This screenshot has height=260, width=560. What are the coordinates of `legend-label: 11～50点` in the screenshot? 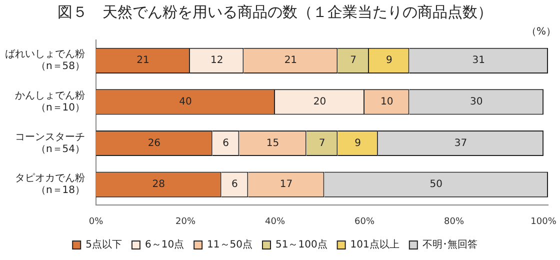 It's located at (230, 244).